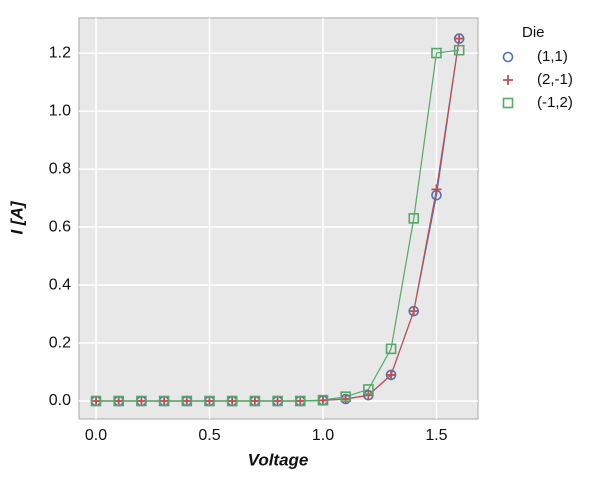 The height and width of the screenshot is (480, 597). What do you see at coordinates (278, 459) in the screenshot?
I see `x-axis-label: Voltage` at bounding box center [278, 459].